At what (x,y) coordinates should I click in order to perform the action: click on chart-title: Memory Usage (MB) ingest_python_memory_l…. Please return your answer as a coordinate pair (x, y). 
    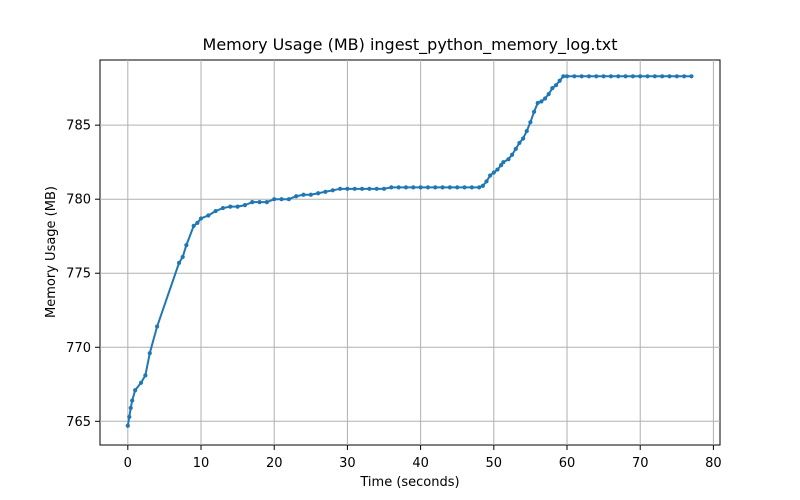
    Looking at the image, I should click on (410, 45).